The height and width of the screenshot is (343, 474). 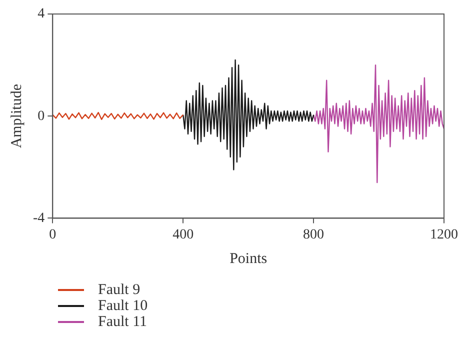 What do you see at coordinates (183, 234) in the screenshot?
I see `x-tick-label: 400` at bounding box center [183, 234].